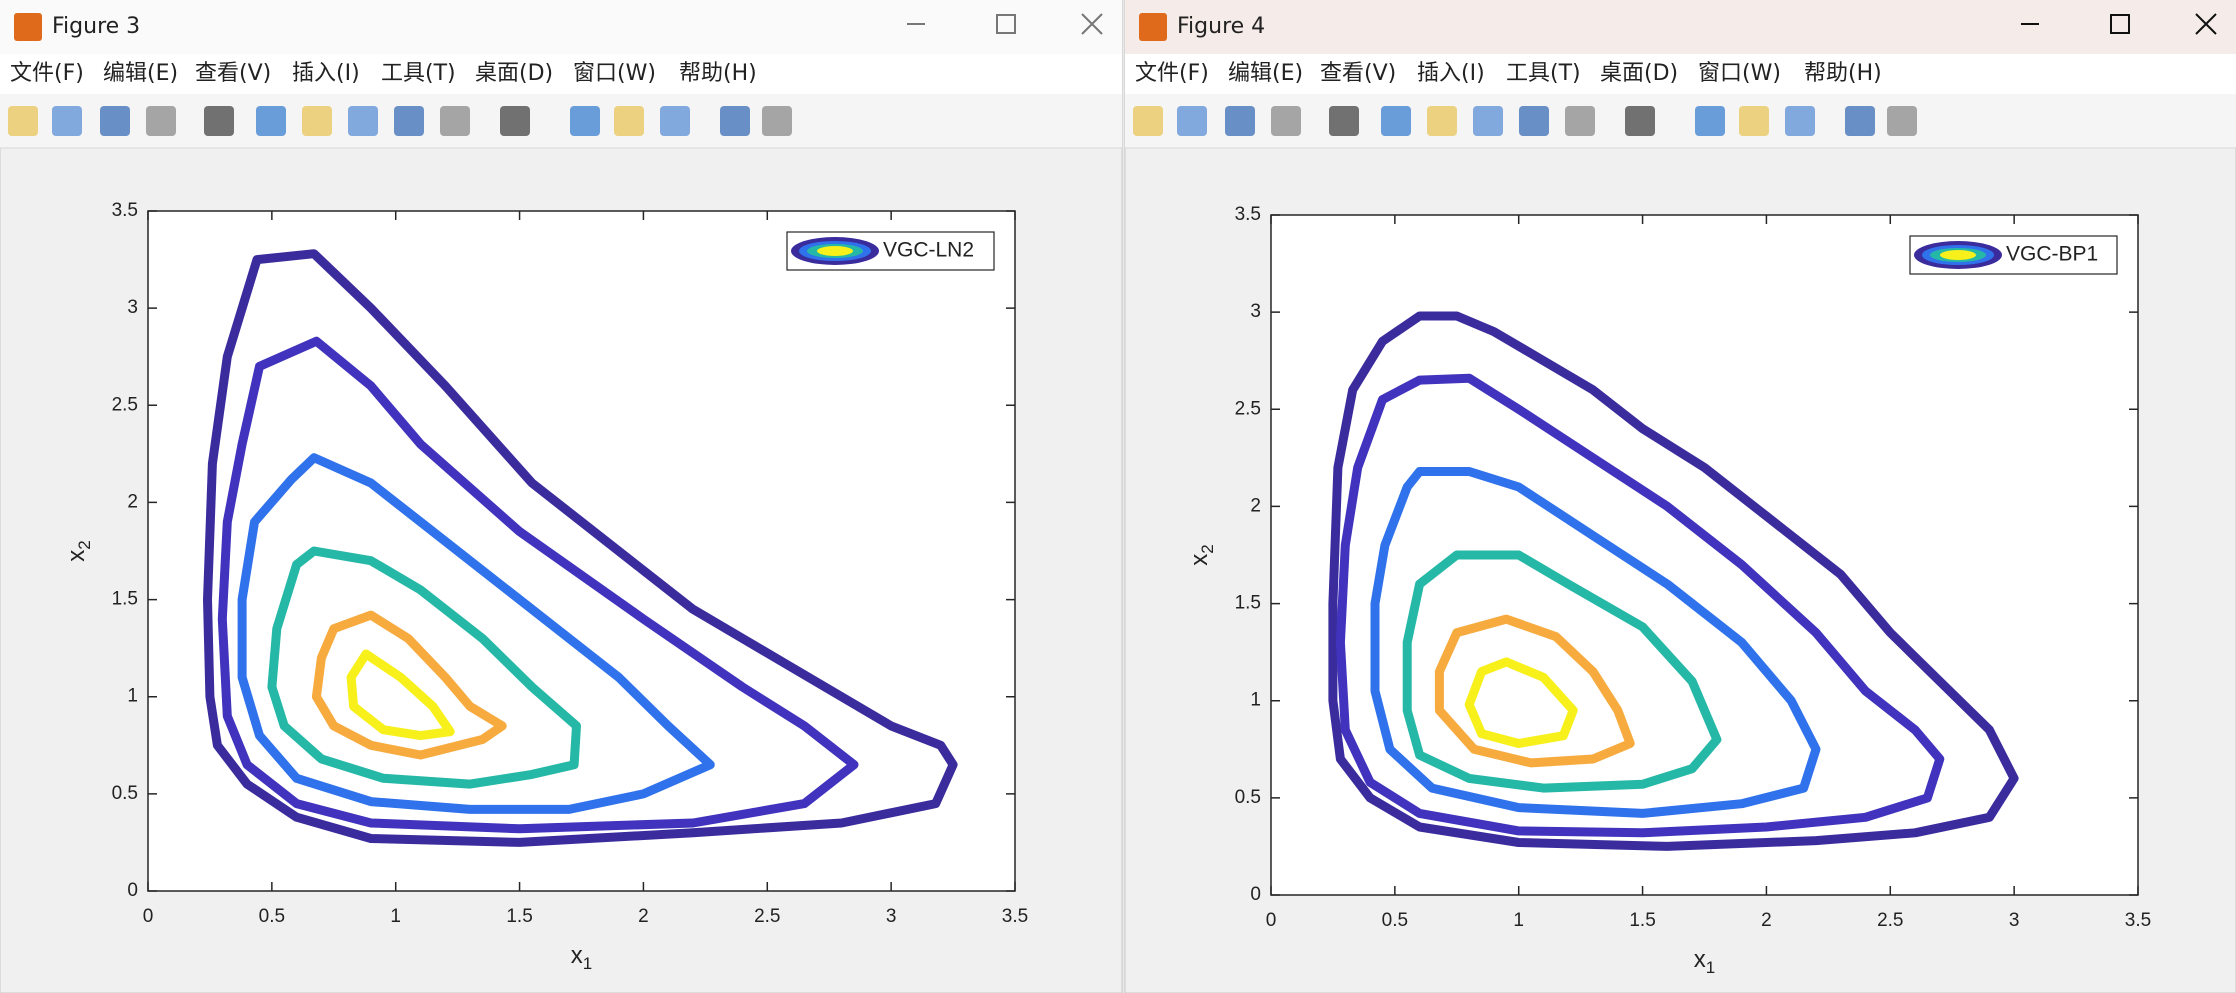 This screenshot has width=2236, height=993. I want to click on x-axis-label: x1, so click(1704, 961).